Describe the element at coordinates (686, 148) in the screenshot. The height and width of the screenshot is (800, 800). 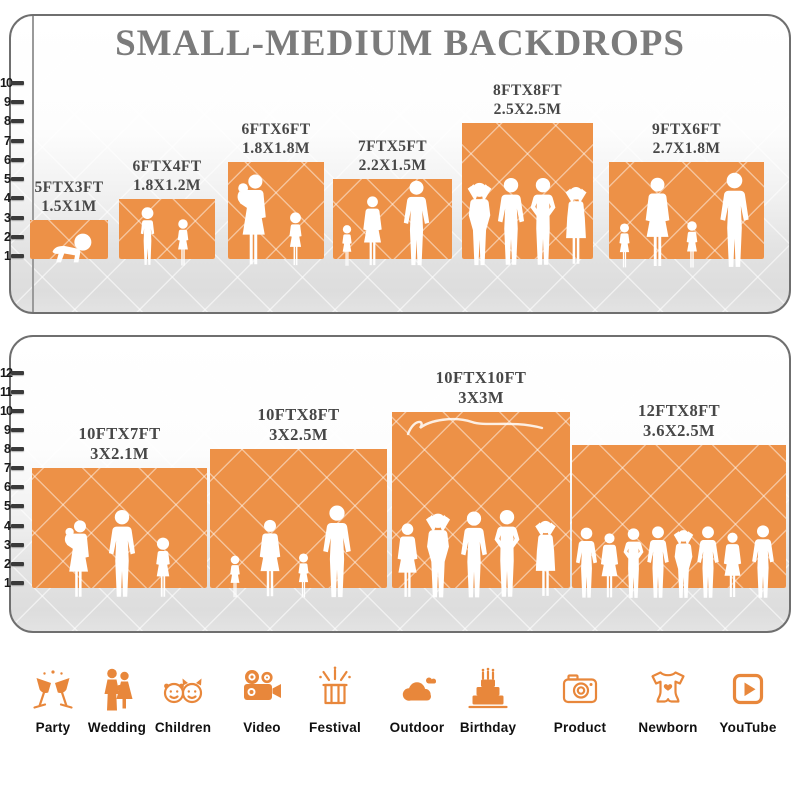
I see `size-m: 2.7X1.8M` at that location.